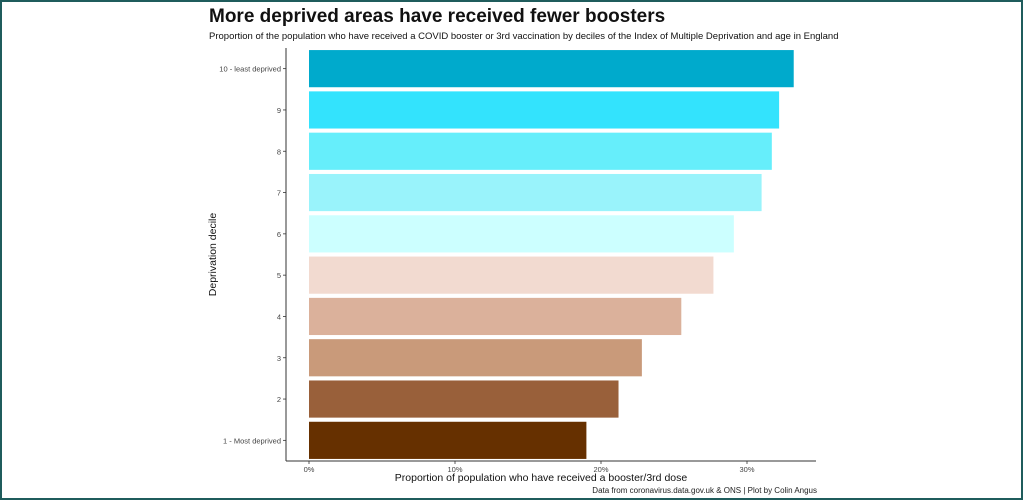 This screenshot has height=500, width=1023. Describe the element at coordinates (279, 110) in the screenshot. I see `y-tick-label: 9` at that location.